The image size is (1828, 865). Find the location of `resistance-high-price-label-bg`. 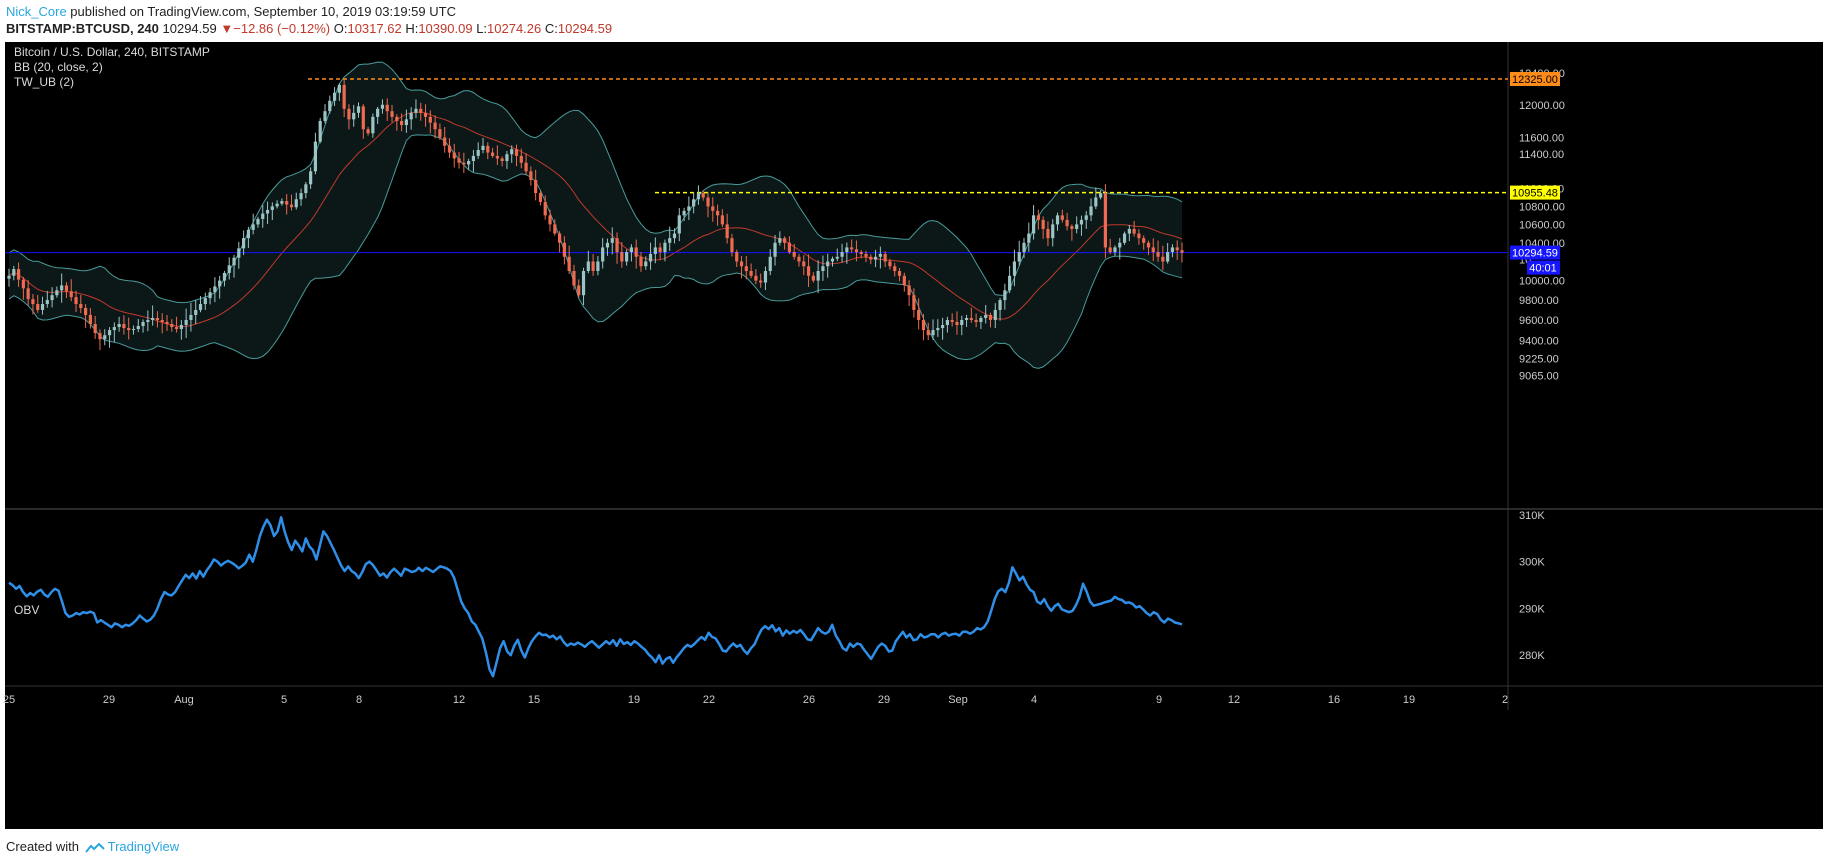

resistance-high-price-label-bg is located at coordinates (1535, 78).